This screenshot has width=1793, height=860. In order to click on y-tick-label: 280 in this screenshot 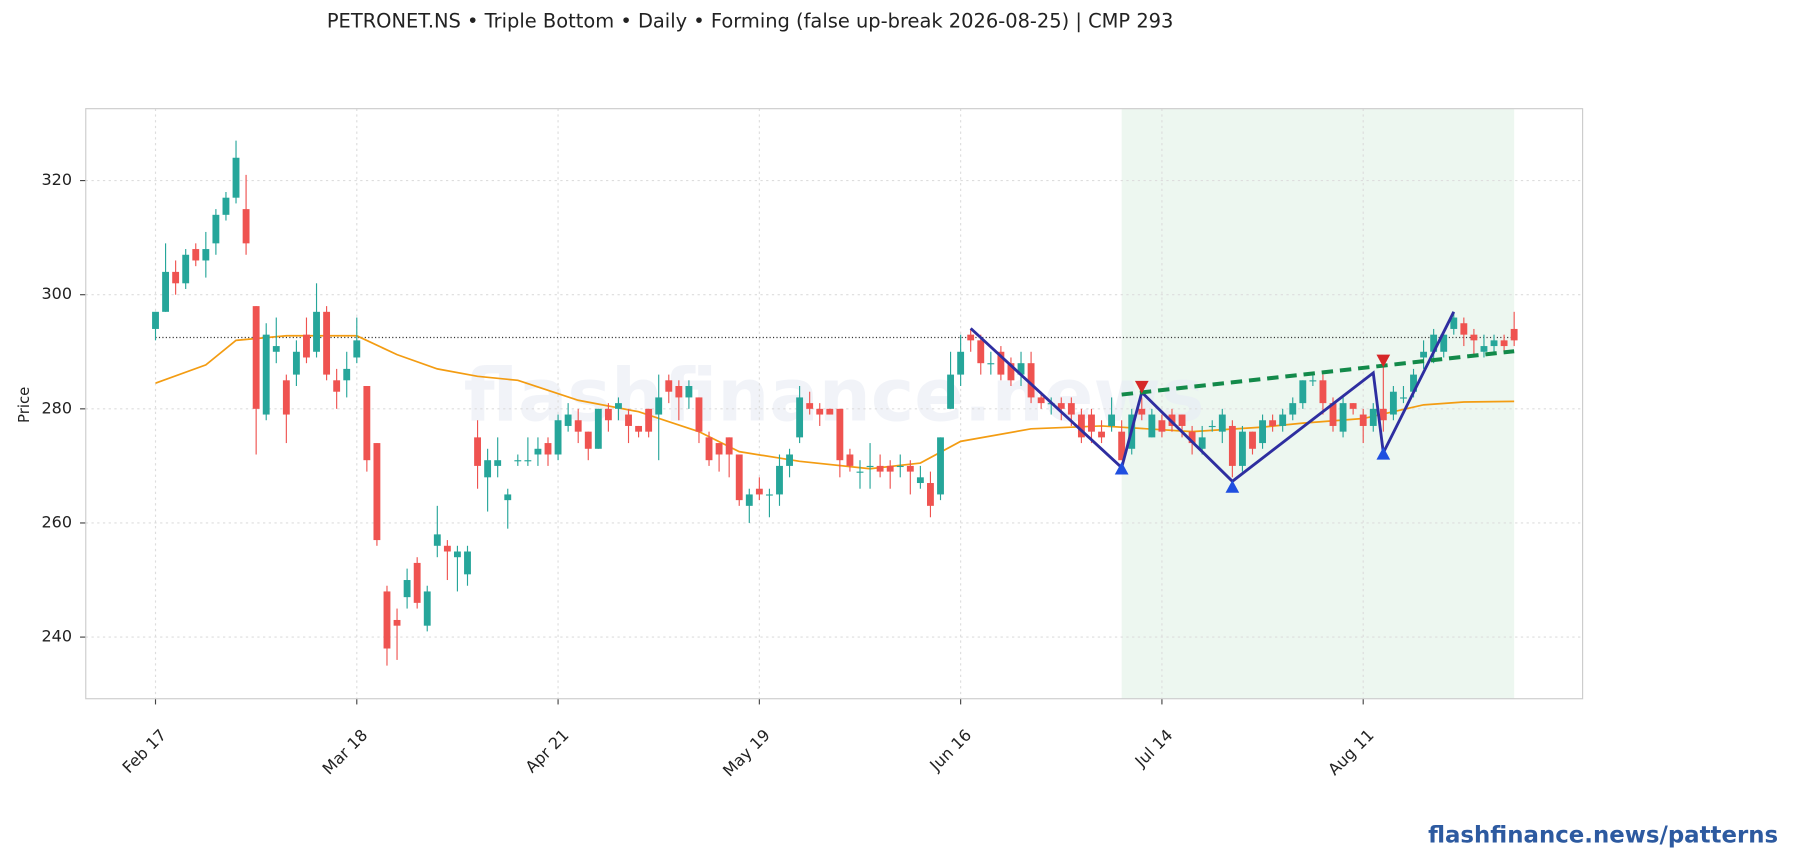, I will do `click(56, 407)`.